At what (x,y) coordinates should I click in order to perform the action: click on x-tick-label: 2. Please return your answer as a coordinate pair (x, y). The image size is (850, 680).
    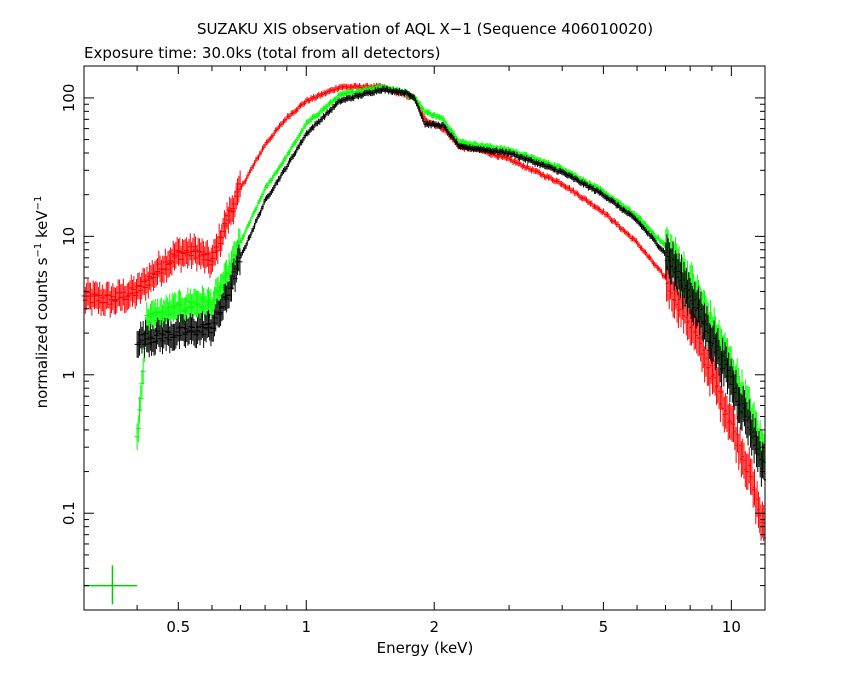
    Looking at the image, I should click on (434, 627).